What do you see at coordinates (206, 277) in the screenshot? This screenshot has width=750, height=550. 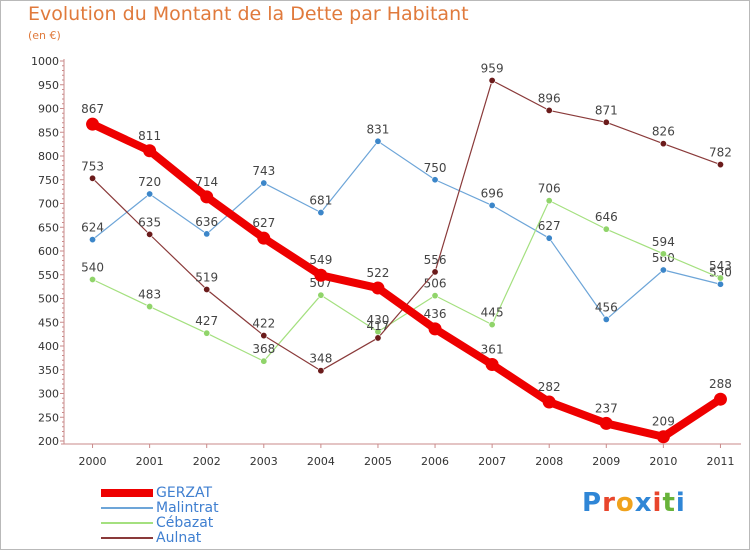 I see `data-label: 519` at bounding box center [206, 277].